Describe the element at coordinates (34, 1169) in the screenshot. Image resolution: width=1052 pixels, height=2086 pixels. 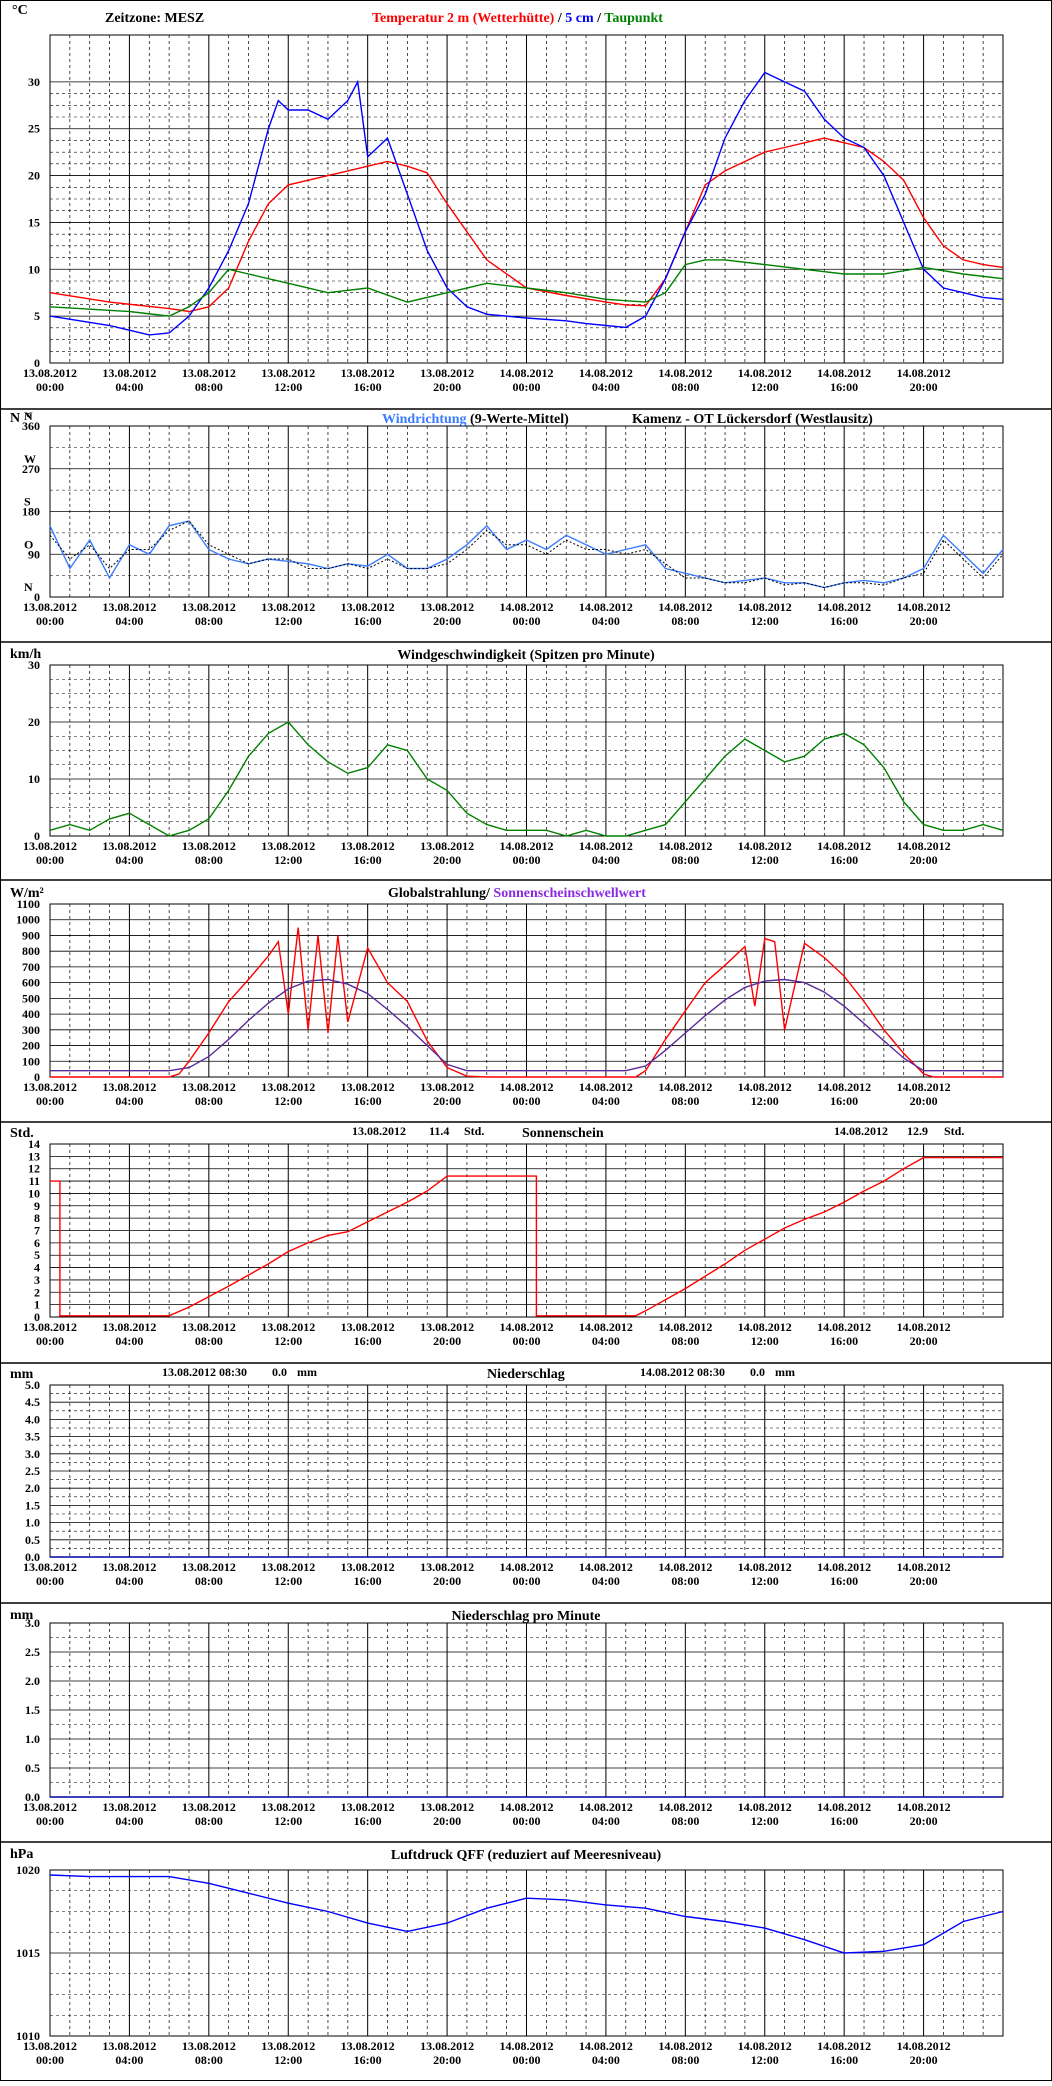
I see `y-tick-label: 12` at that location.